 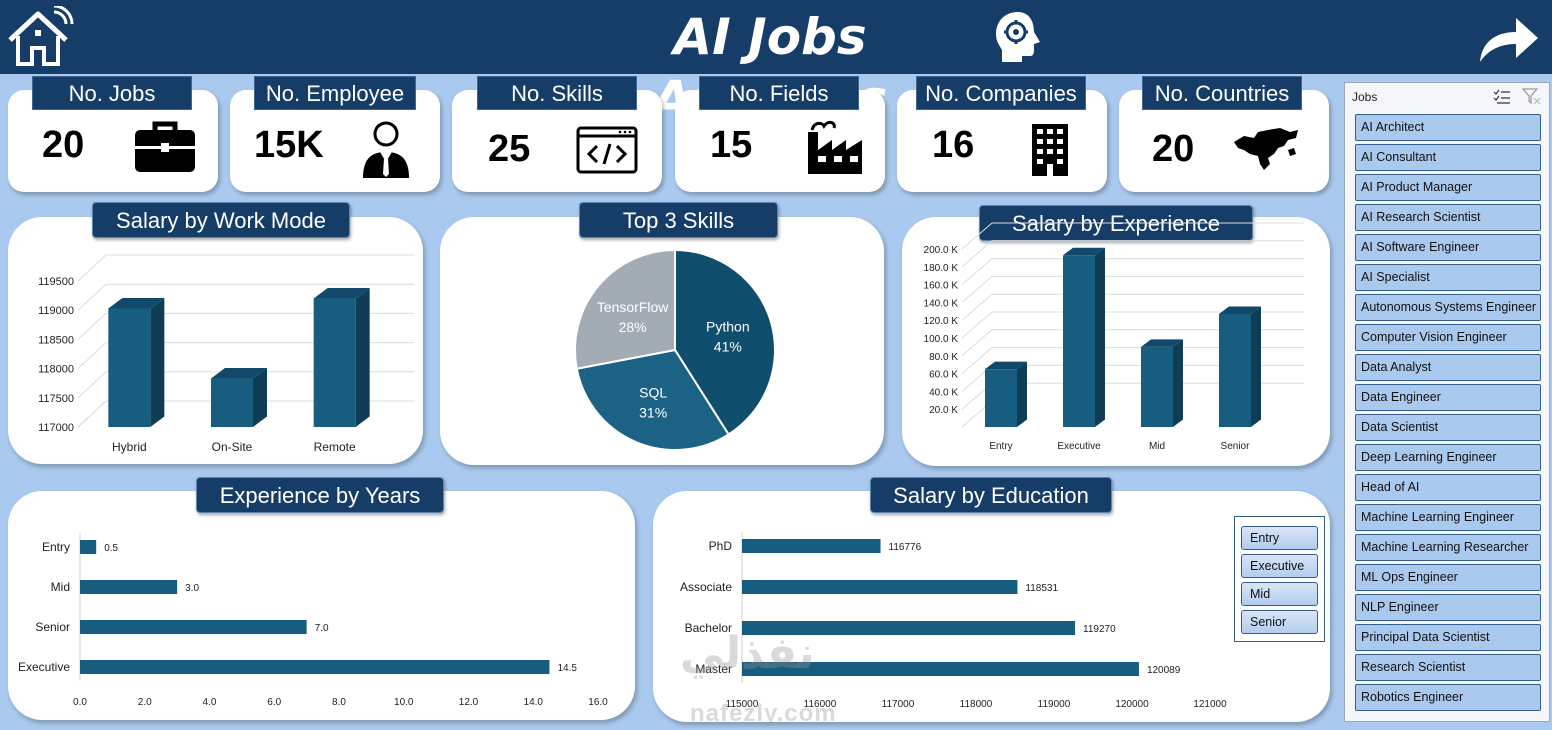 I want to click on watermark-latin: nafezly.com, so click(x=763, y=713).